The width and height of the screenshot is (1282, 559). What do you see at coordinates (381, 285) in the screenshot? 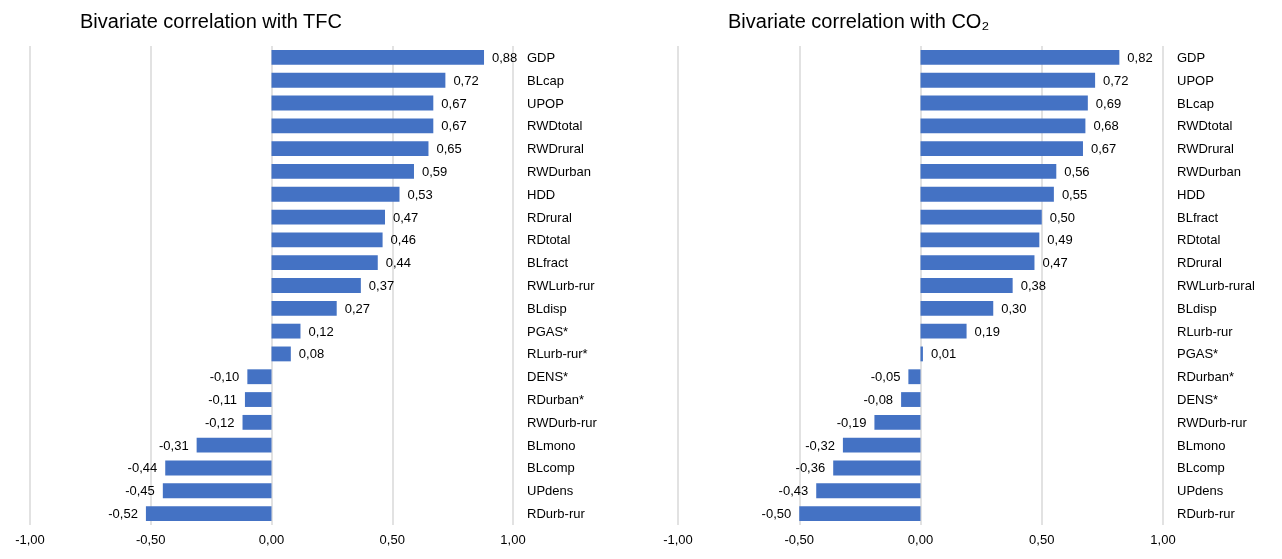
I see `data-label: 0,37` at bounding box center [381, 285].